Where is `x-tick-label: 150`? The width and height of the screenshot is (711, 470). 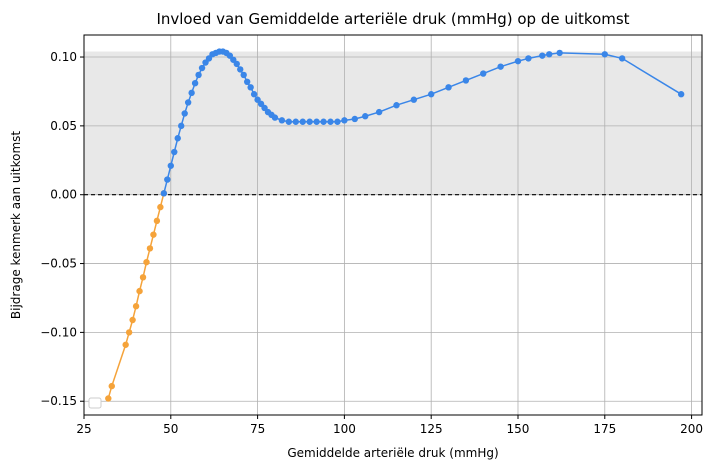 x-tick-label: 150 is located at coordinates (518, 429).